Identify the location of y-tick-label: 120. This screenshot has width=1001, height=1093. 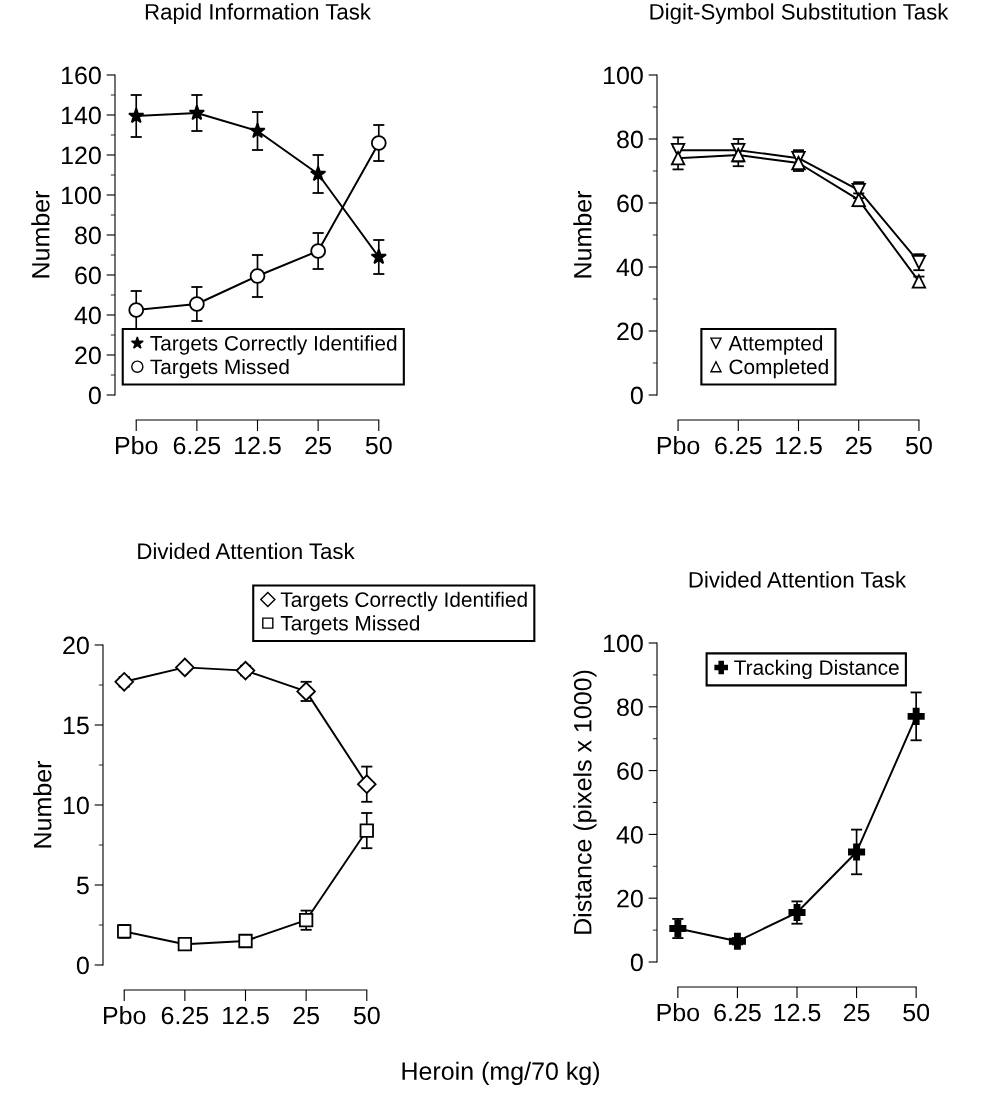
(81, 155).